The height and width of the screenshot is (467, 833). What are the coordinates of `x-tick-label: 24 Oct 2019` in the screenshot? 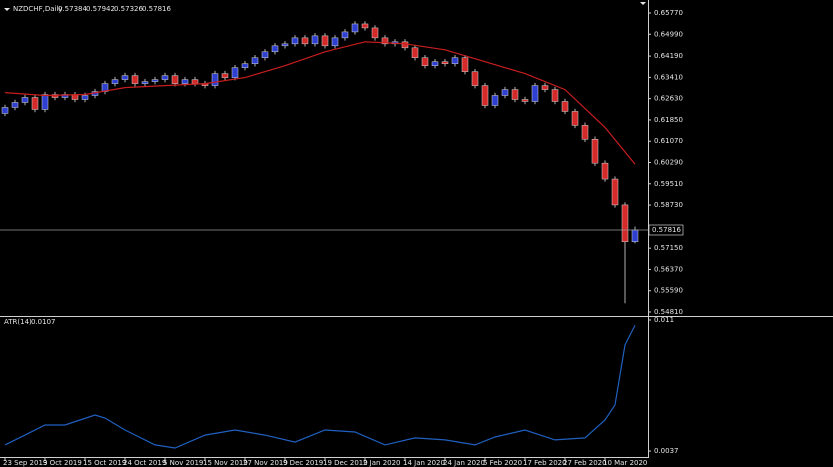 It's located at (144, 463).